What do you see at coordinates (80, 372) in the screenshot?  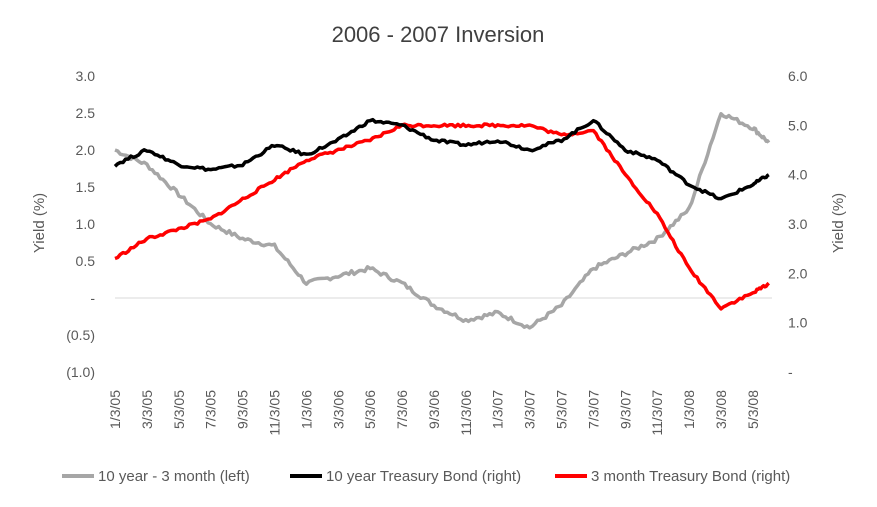 I see `y-left-tick-label: (1.0)` at bounding box center [80, 372].